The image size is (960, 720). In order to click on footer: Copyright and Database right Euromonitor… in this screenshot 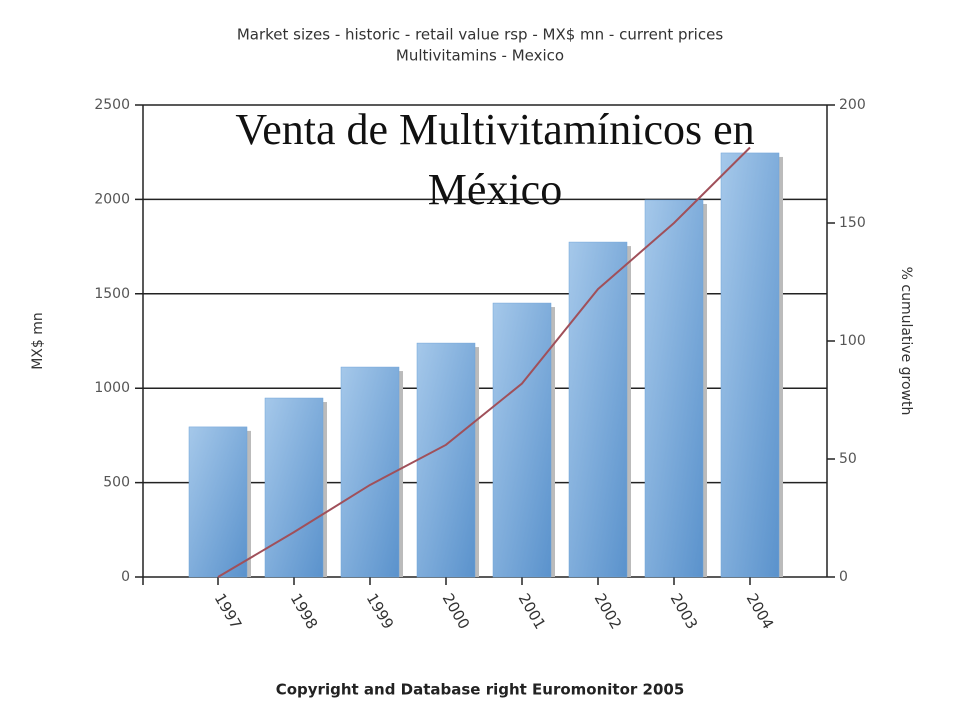, I will do `click(480, 690)`.